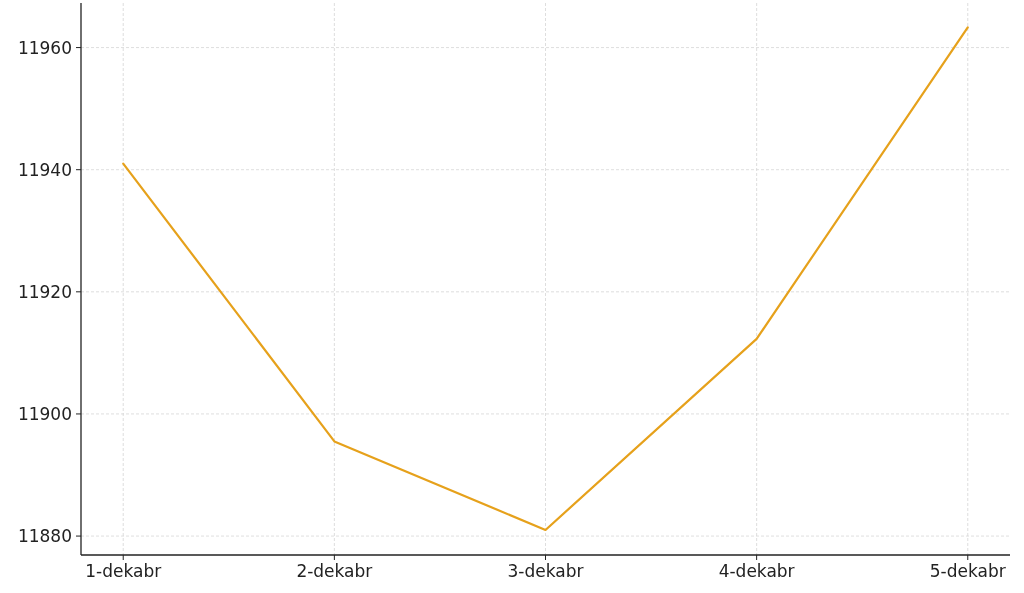  Describe the element at coordinates (44, 169) in the screenshot. I see `y-tick-label: 11940` at that location.